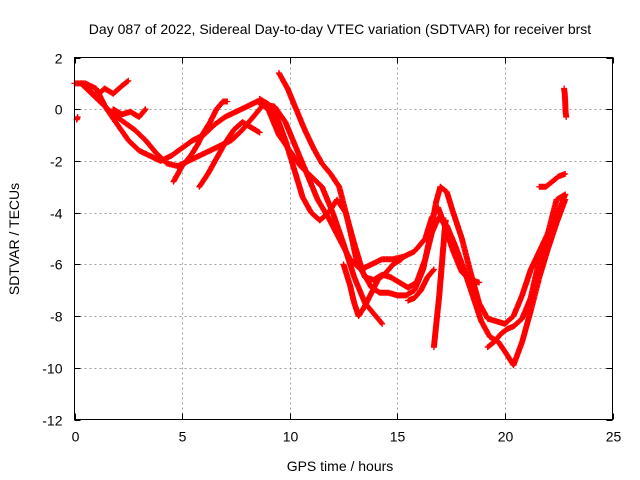 The image size is (640, 480). I want to click on y-axis-label: SDTVAR / TECUs, so click(14, 239).